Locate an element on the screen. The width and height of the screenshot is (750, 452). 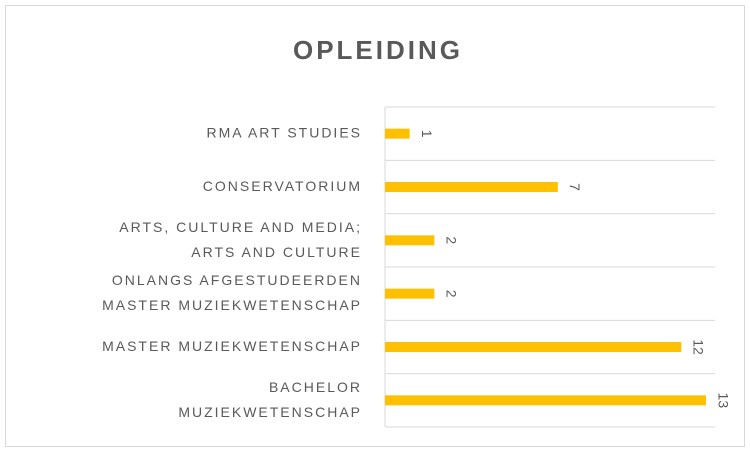
category-label: BACHELOR MUZIEKWETENSCHAP is located at coordinates (270, 399).